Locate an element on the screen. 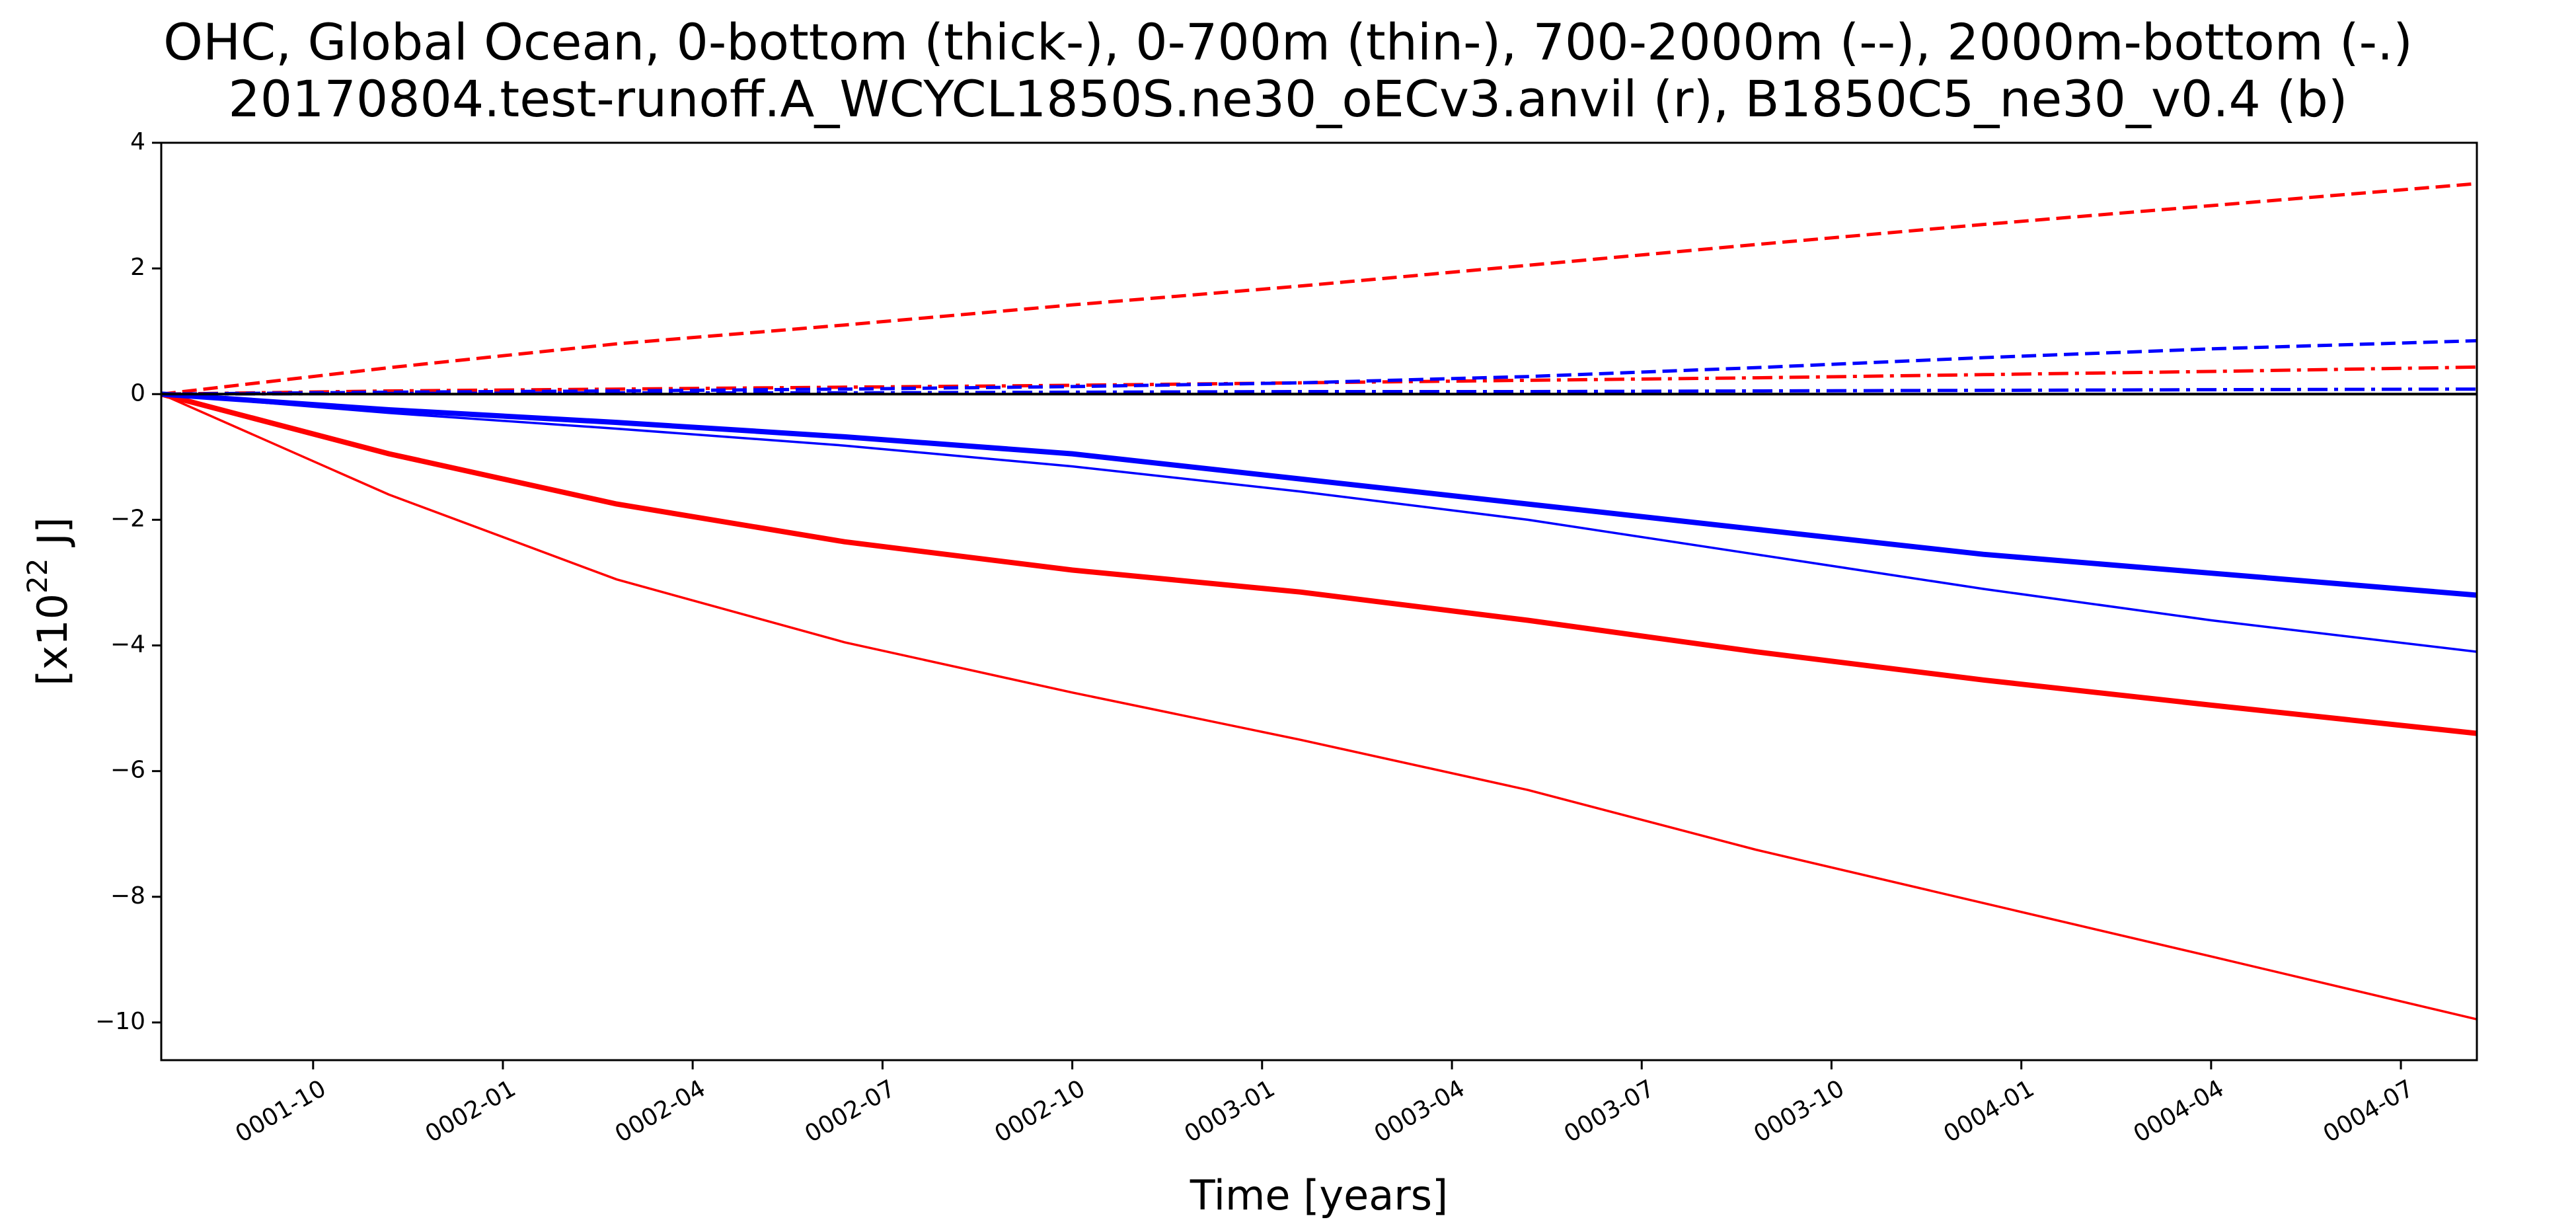  x-tick-label: 0002-01 is located at coordinates (471, 1111).